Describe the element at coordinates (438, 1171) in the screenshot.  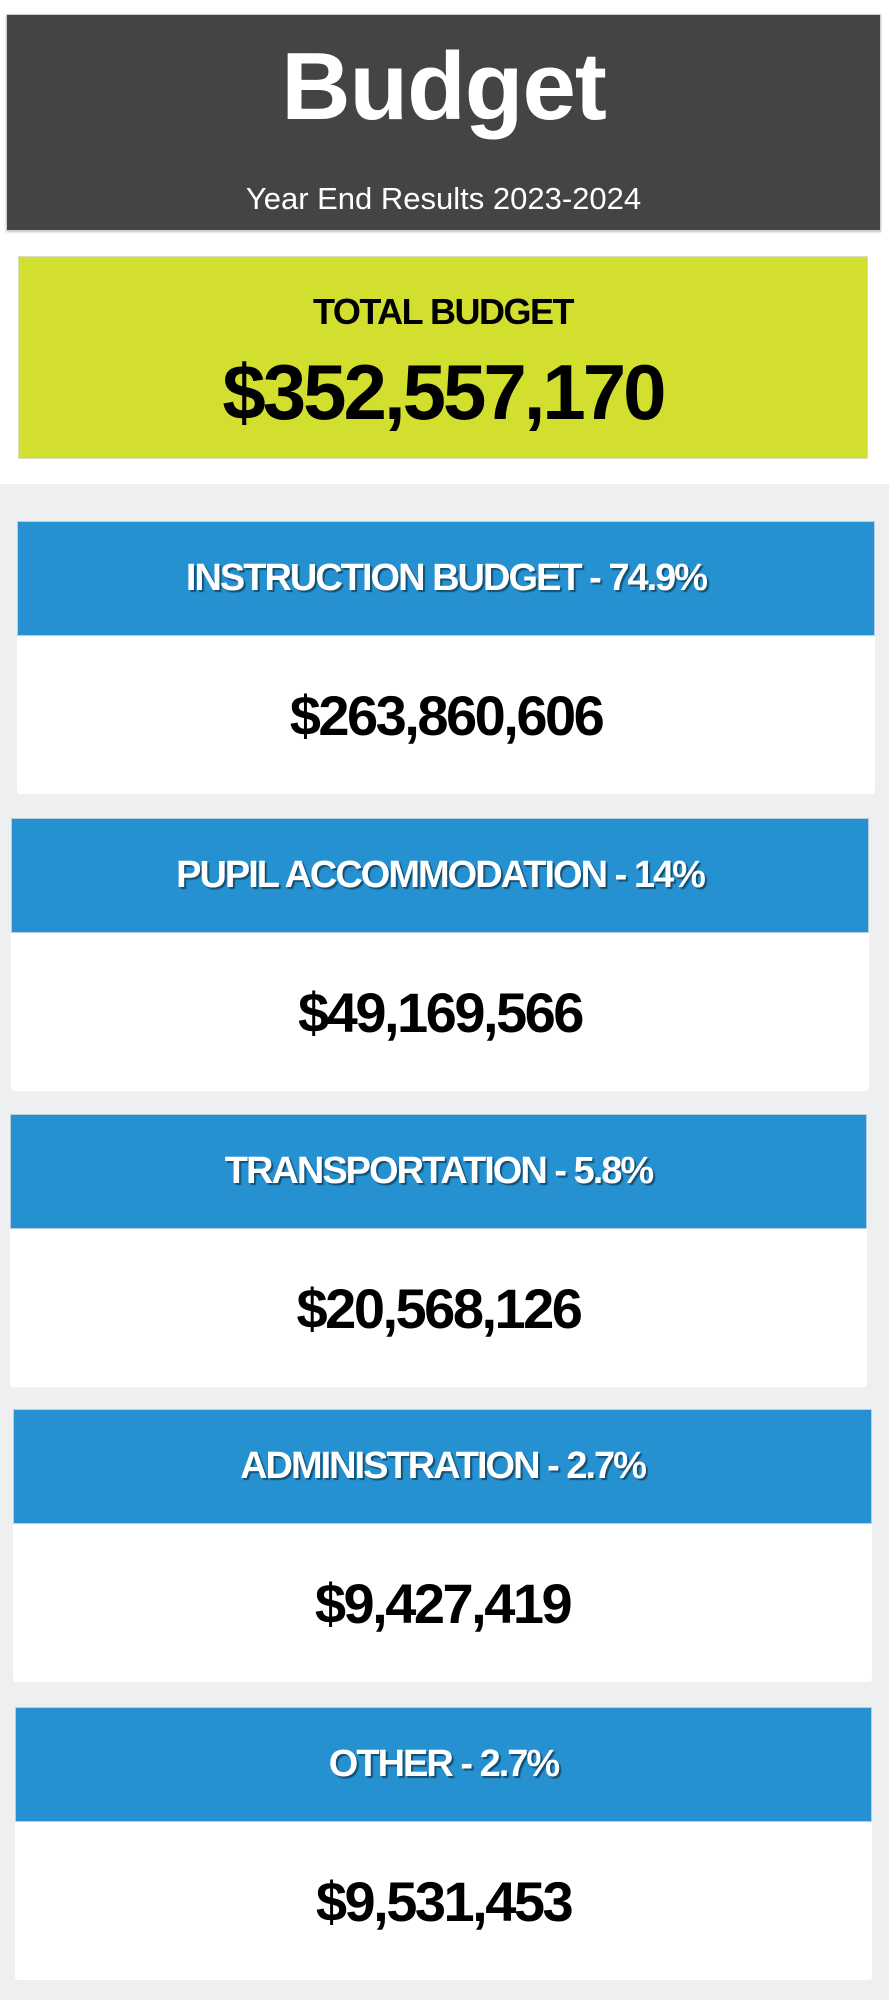
I see `category-header: TRANSPORTATION - 5.8%` at that location.